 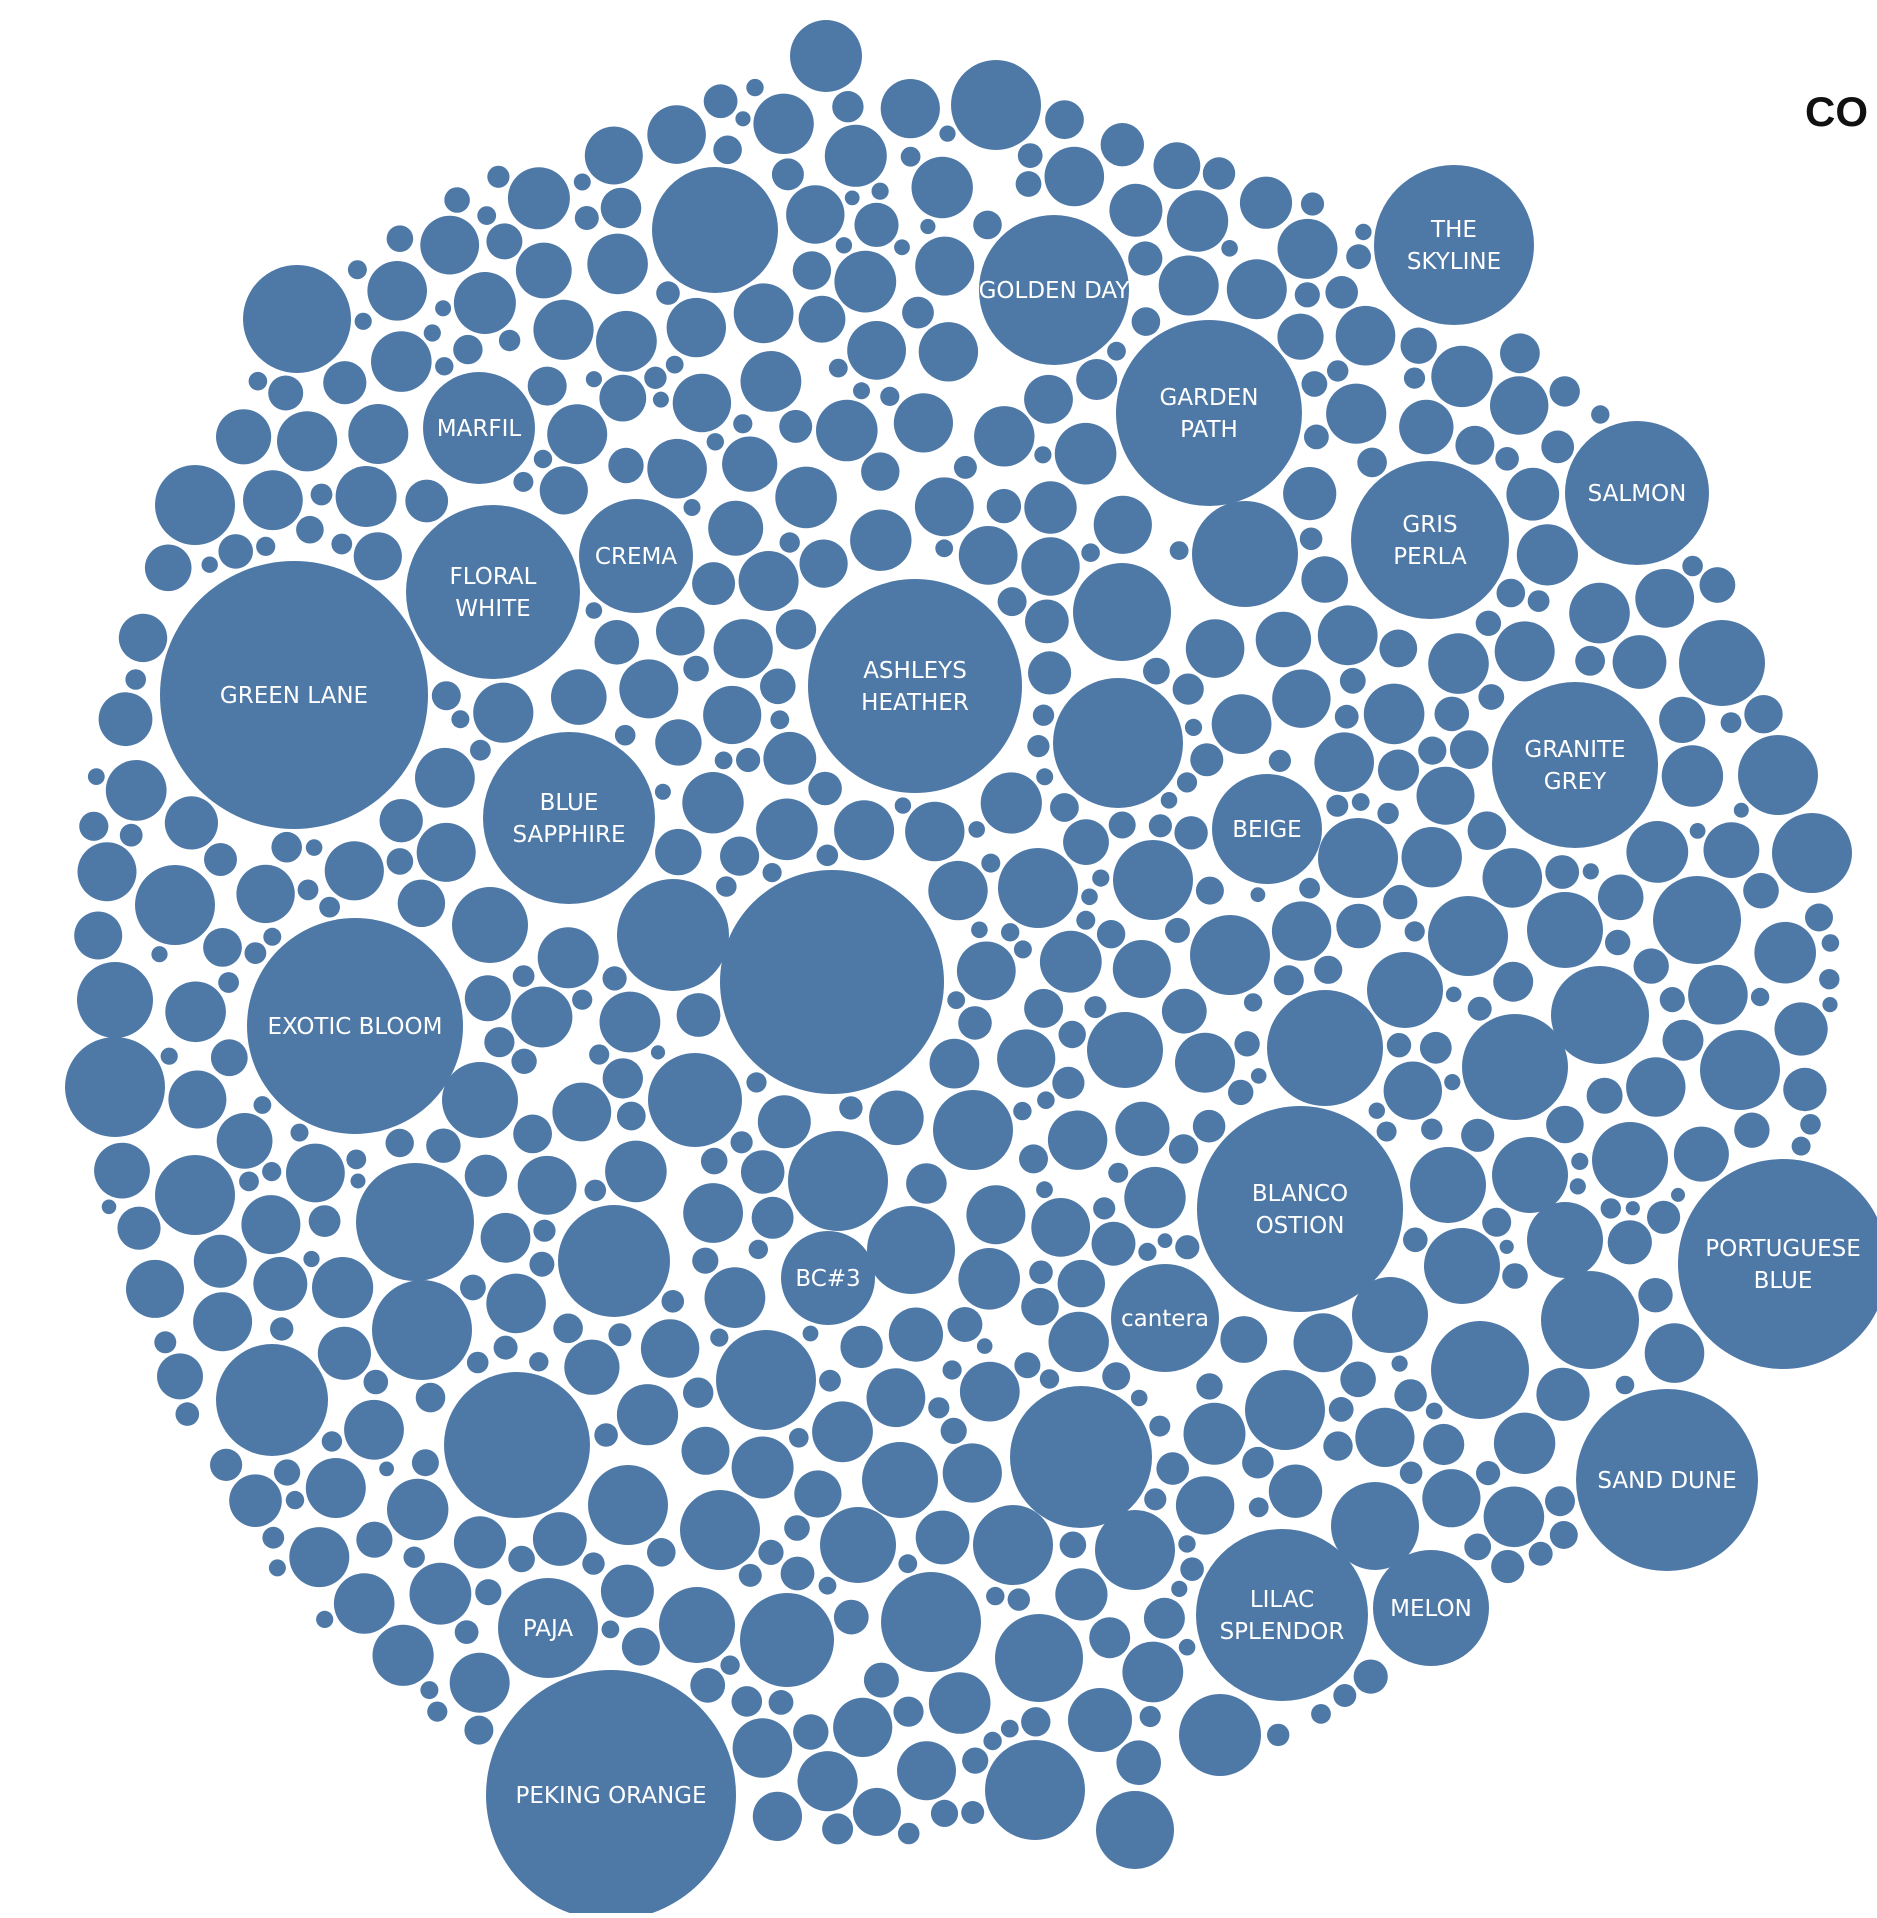 What do you see at coordinates (915, 671) in the screenshot?
I see `bubble-label-ashleys-heather: ASHLEYS` at bounding box center [915, 671].